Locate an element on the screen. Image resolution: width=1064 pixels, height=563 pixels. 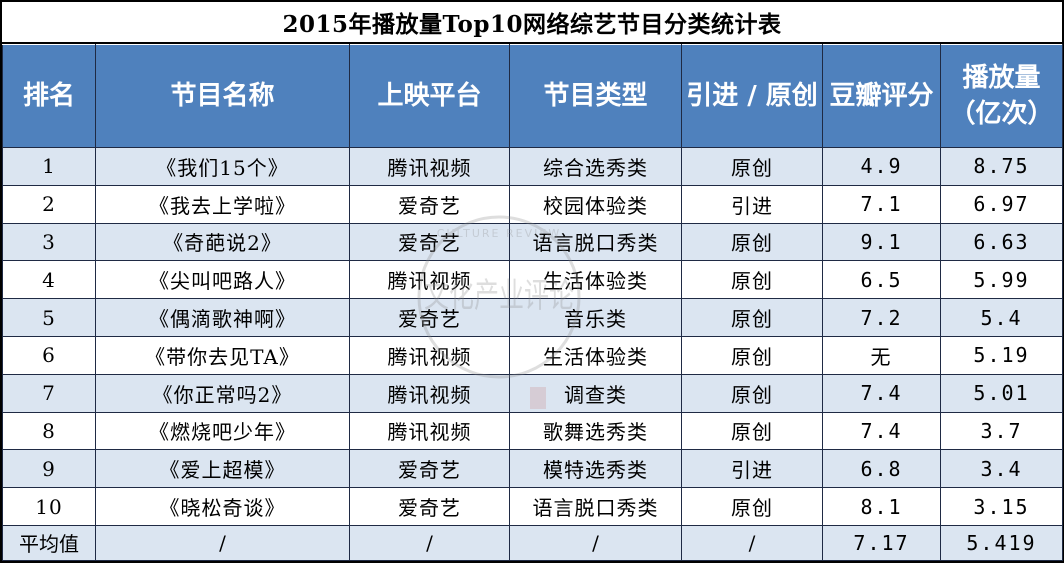
col-header-platform: 上映平台 is located at coordinates (429, 96).